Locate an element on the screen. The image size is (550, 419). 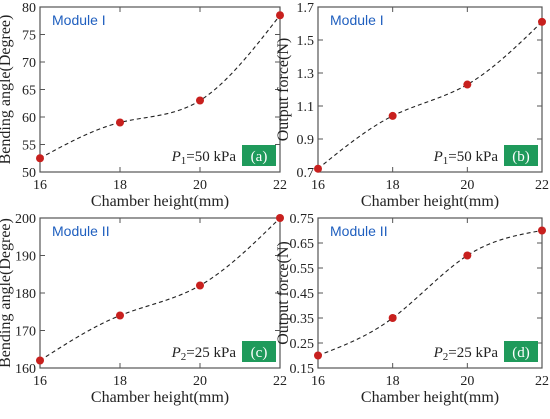
y-tick-label: 170 is located at coordinates (25, 332).